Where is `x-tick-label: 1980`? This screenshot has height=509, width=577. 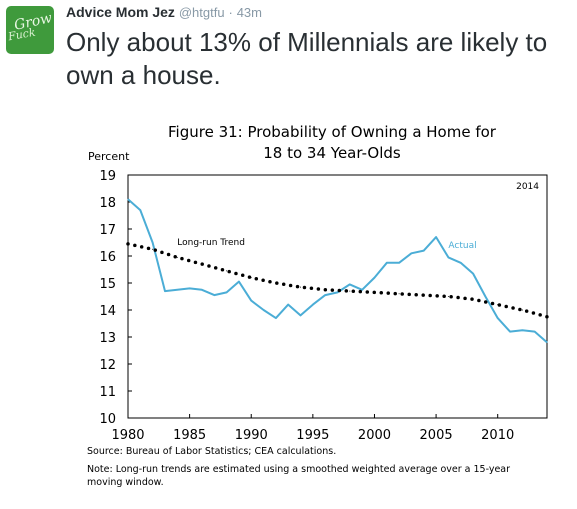
x-tick-label: 1980 is located at coordinates (127, 435).